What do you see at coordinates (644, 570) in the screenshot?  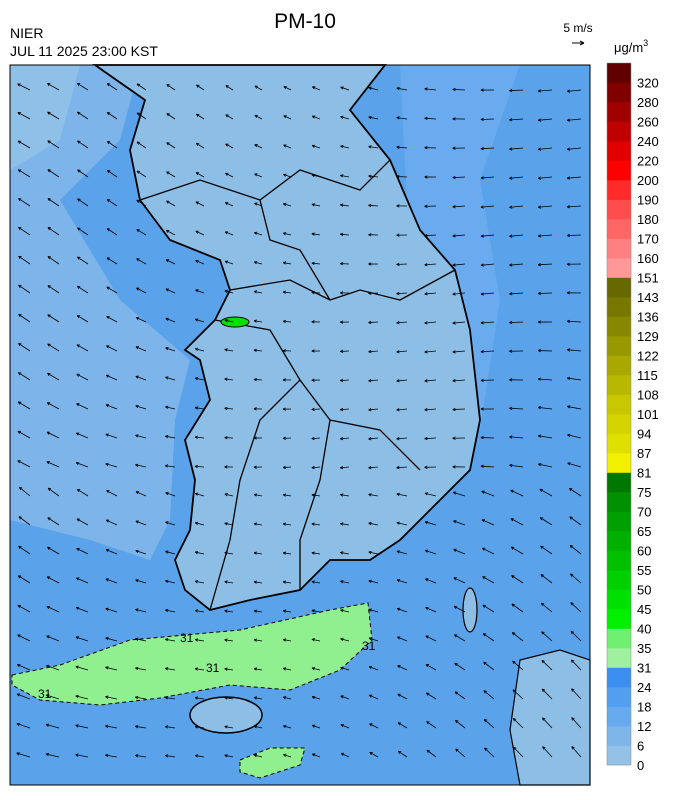 I see `legend-label: 55` at bounding box center [644, 570].